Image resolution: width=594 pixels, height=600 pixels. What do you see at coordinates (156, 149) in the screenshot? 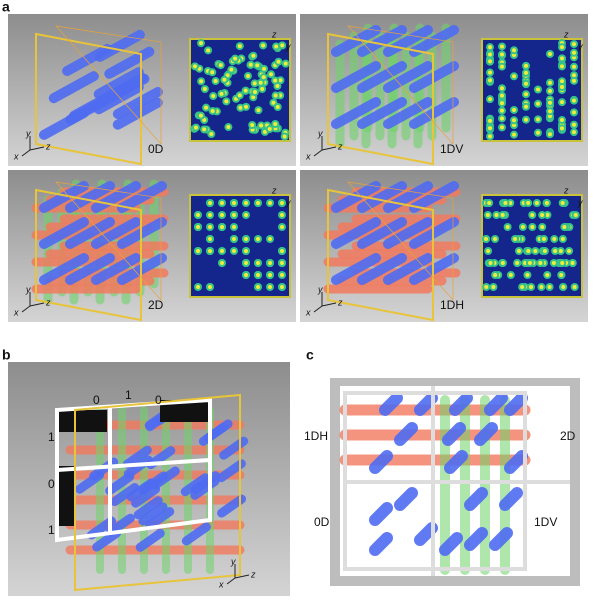
I see `cell-label: 0D` at bounding box center [156, 149].